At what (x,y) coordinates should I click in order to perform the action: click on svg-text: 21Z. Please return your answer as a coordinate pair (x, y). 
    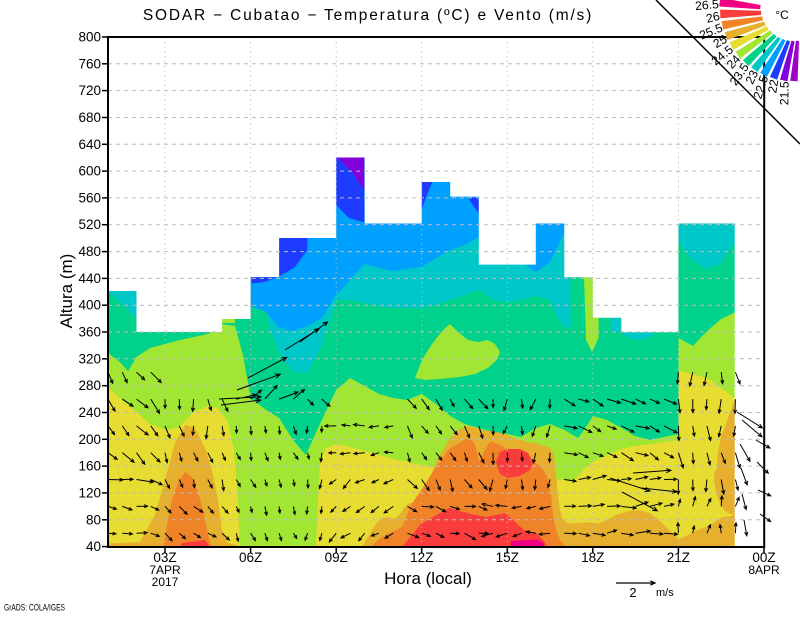
    Looking at the image, I should click on (678, 557).